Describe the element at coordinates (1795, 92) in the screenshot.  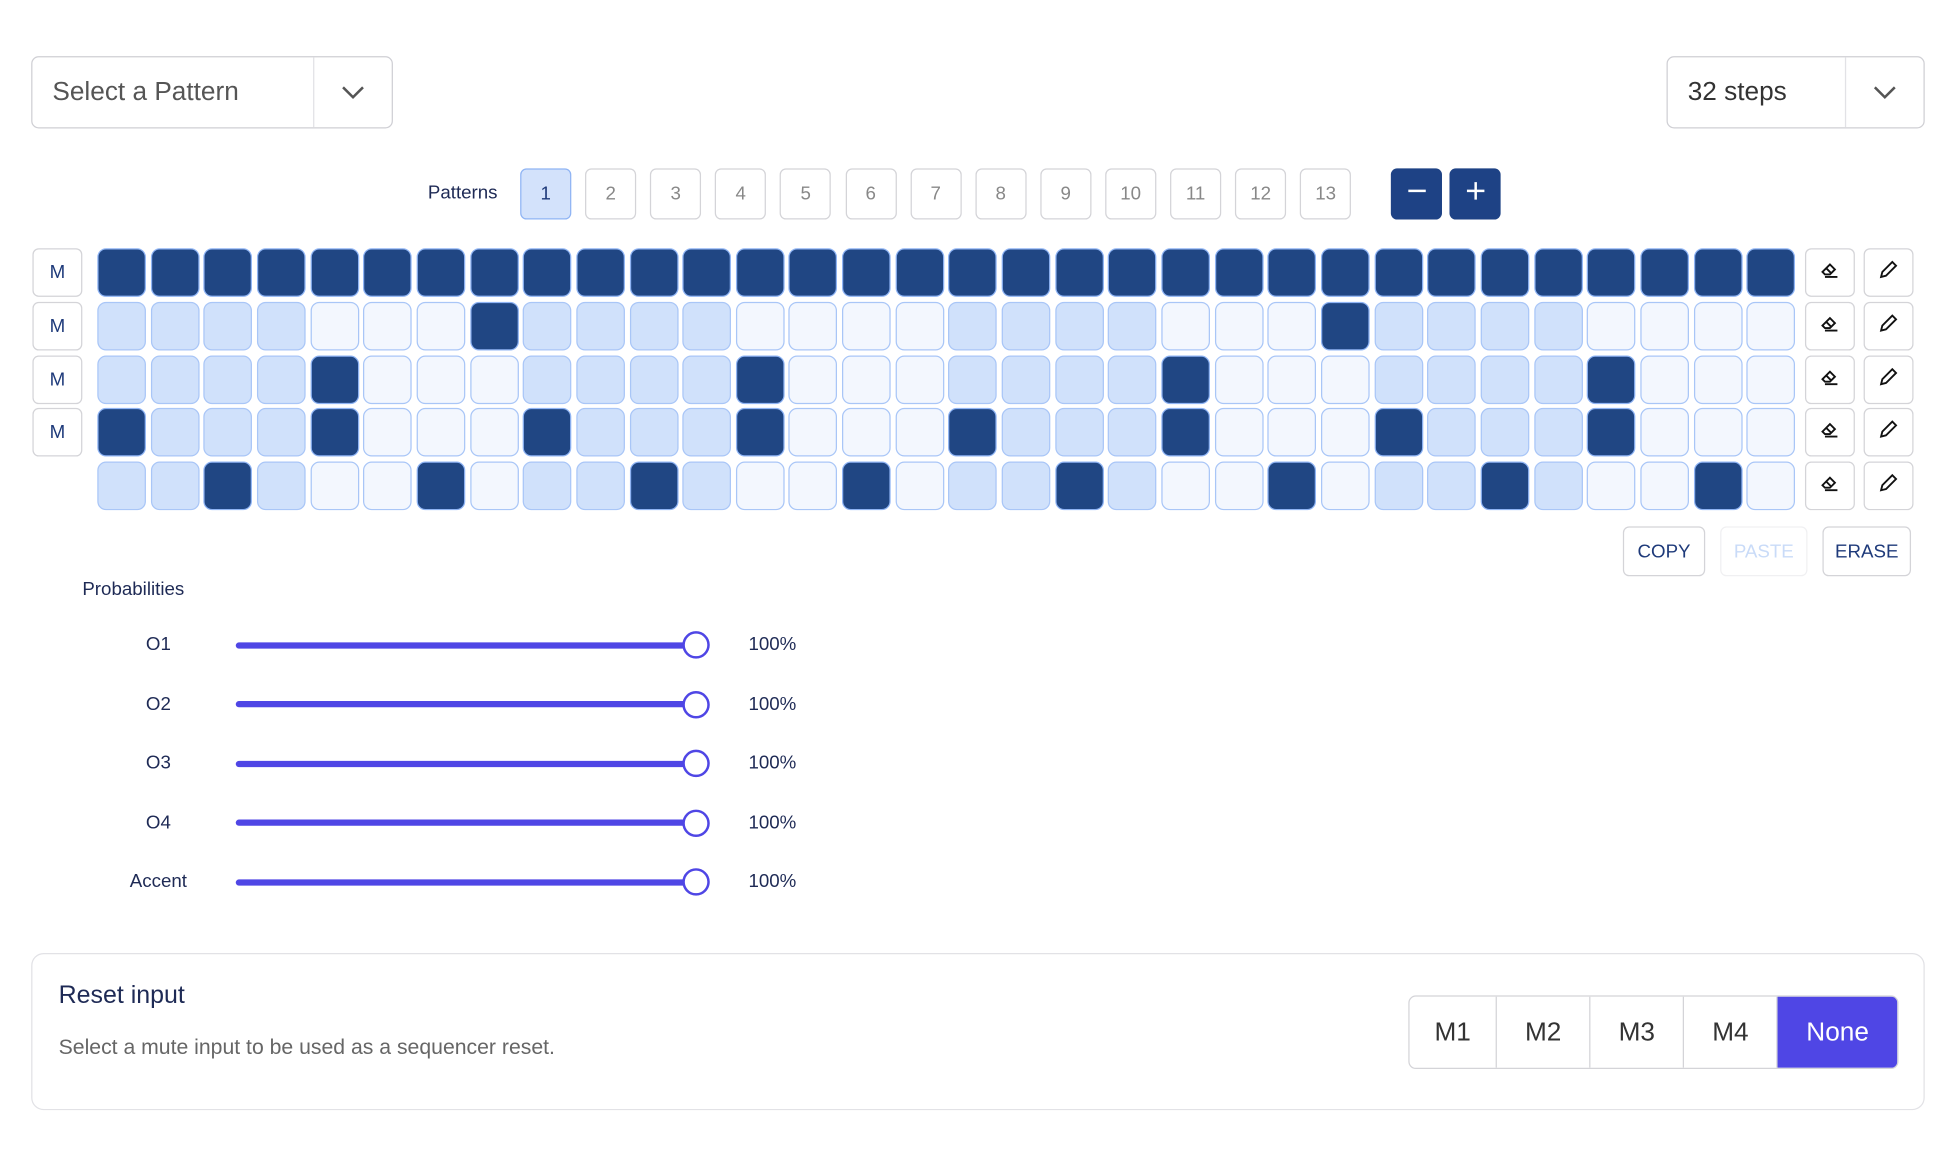
I see `steps-select: 32 steps` at that location.